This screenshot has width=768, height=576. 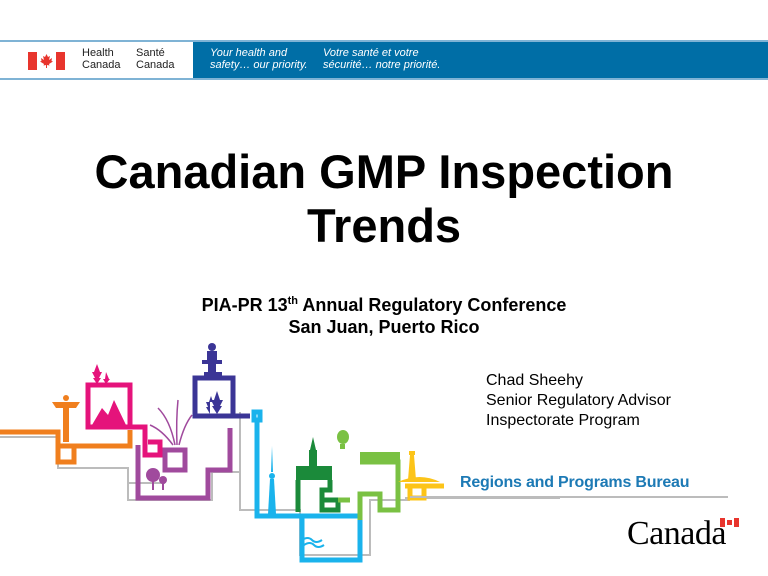 I want to click on cn-tower-icon, so click(x=272, y=480).